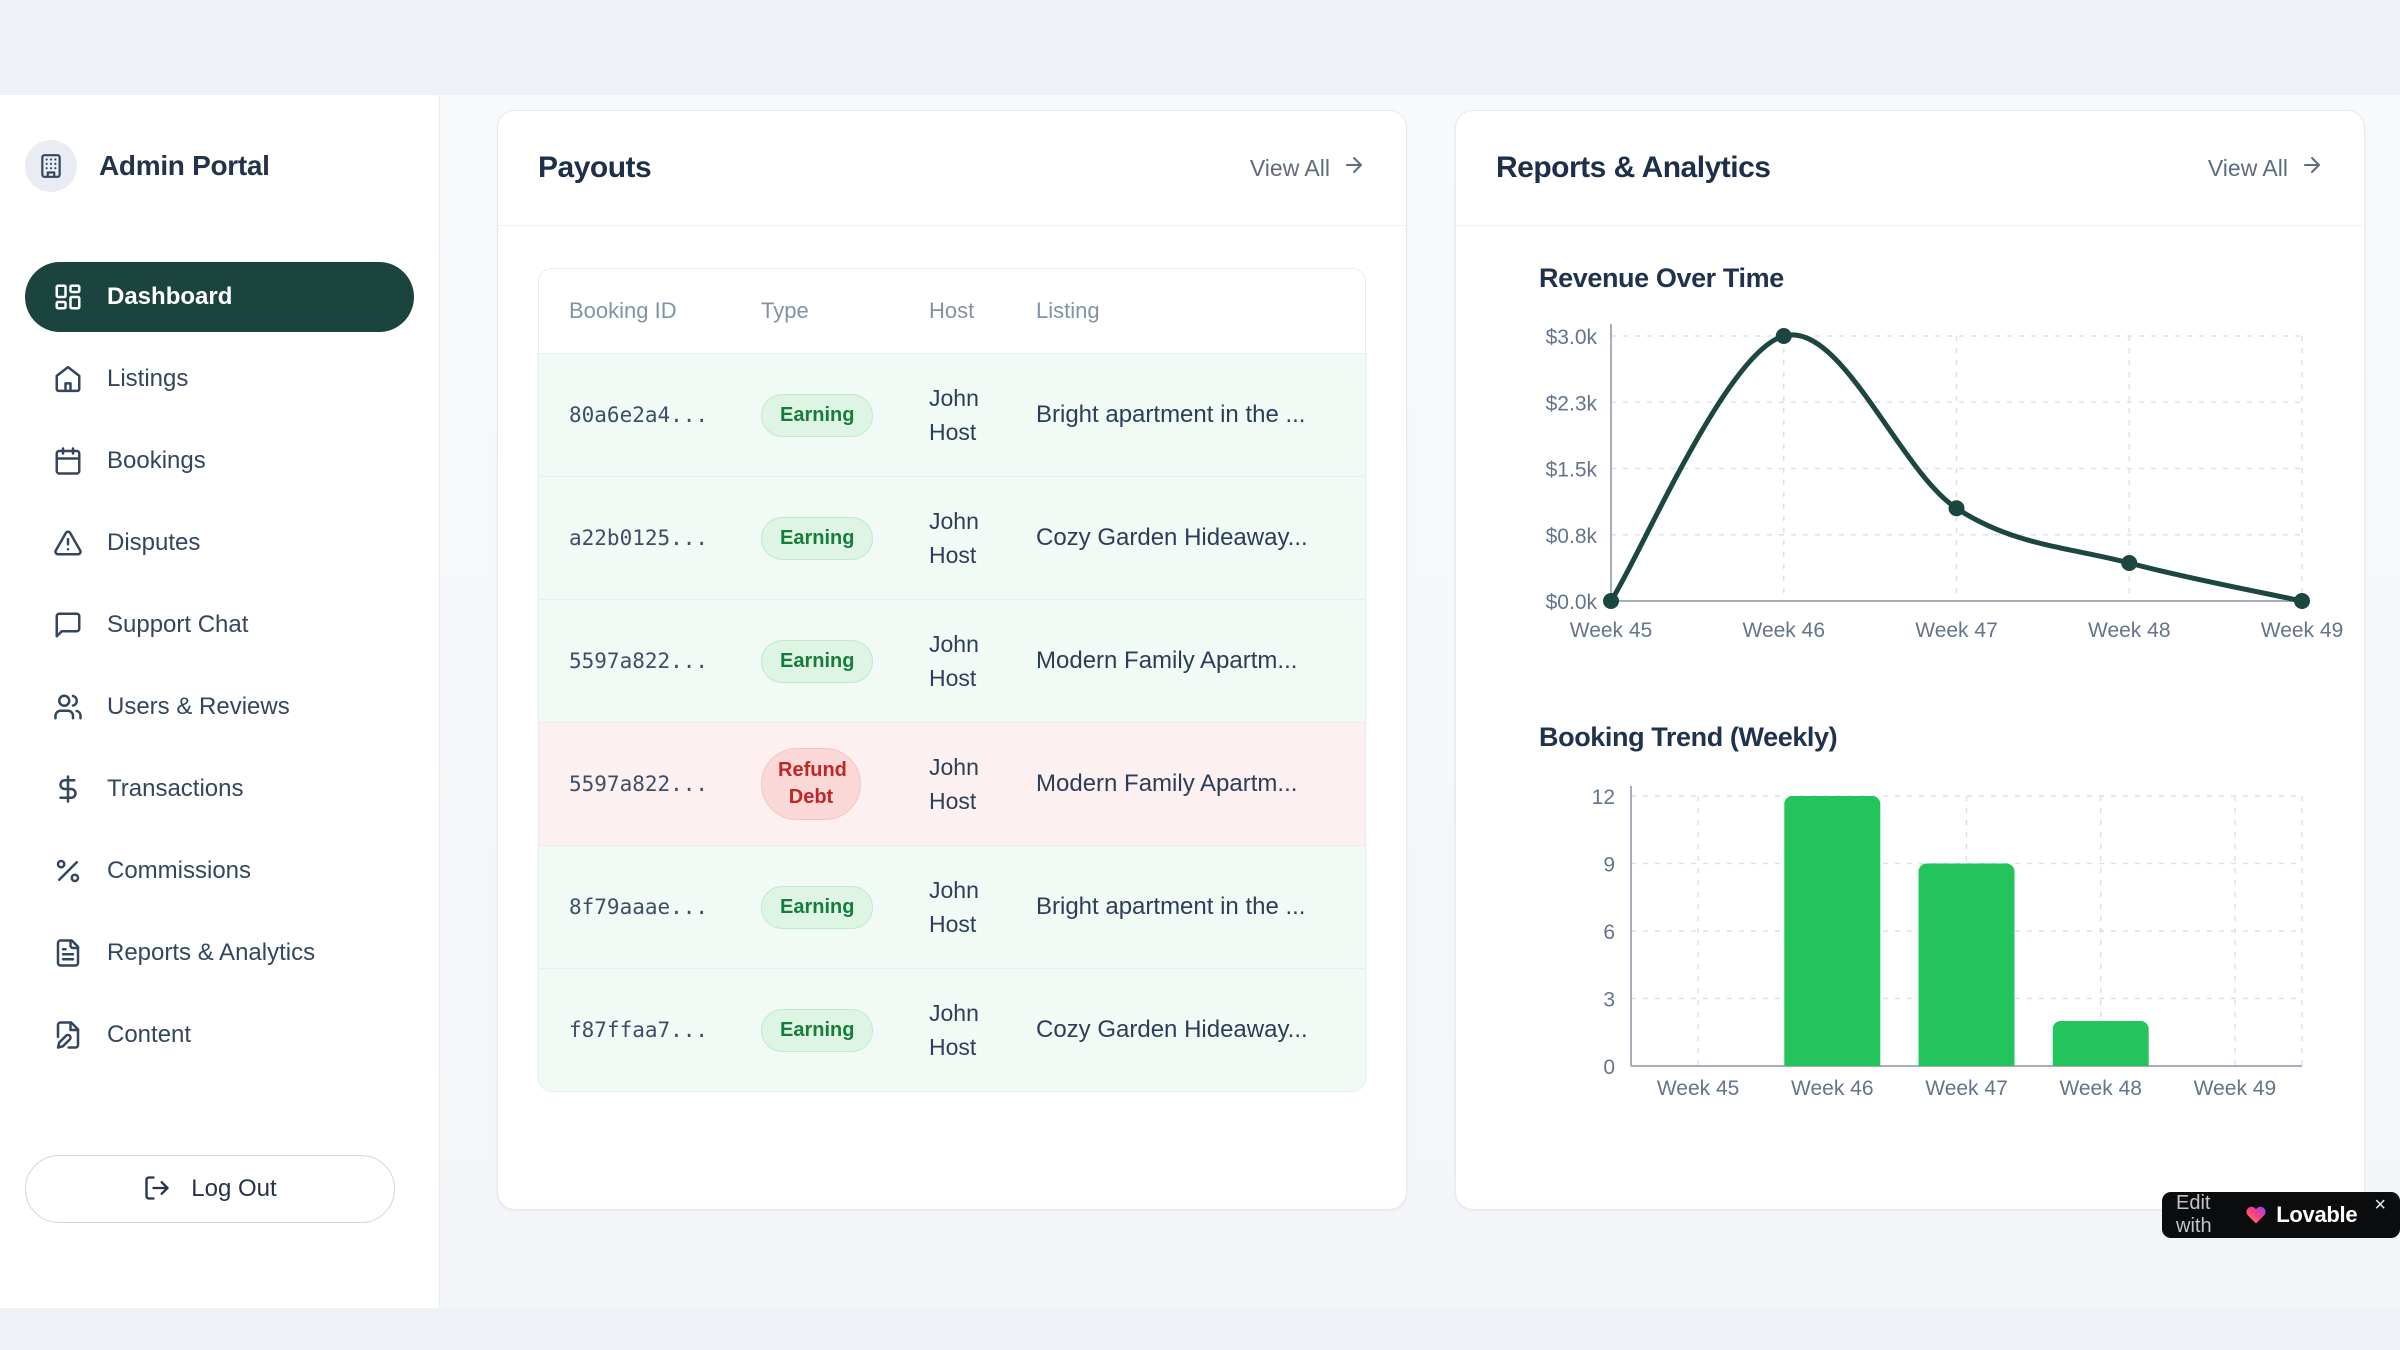 The width and height of the screenshot is (2400, 1350). What do you see at coordinates (68, 379) in the screenshot?
I see `home-icon` at bounding box center [68, 379].